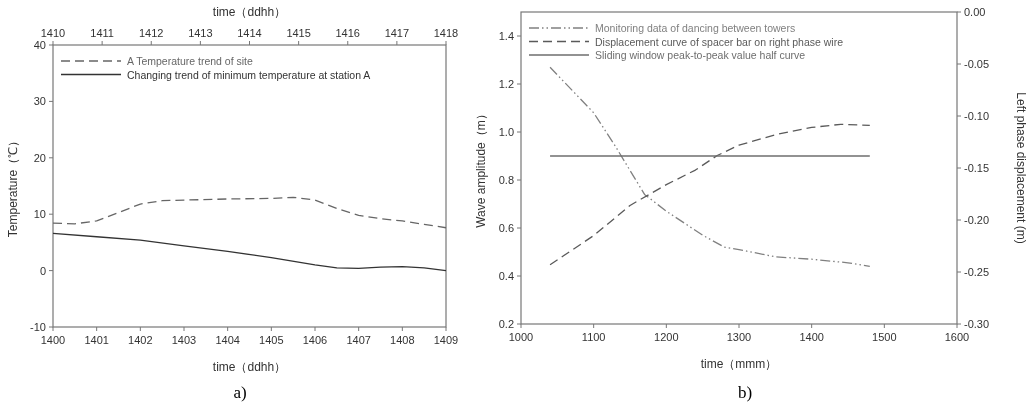  I want to click on x2-axis-title: time（ddhh）, so click(249, 12).